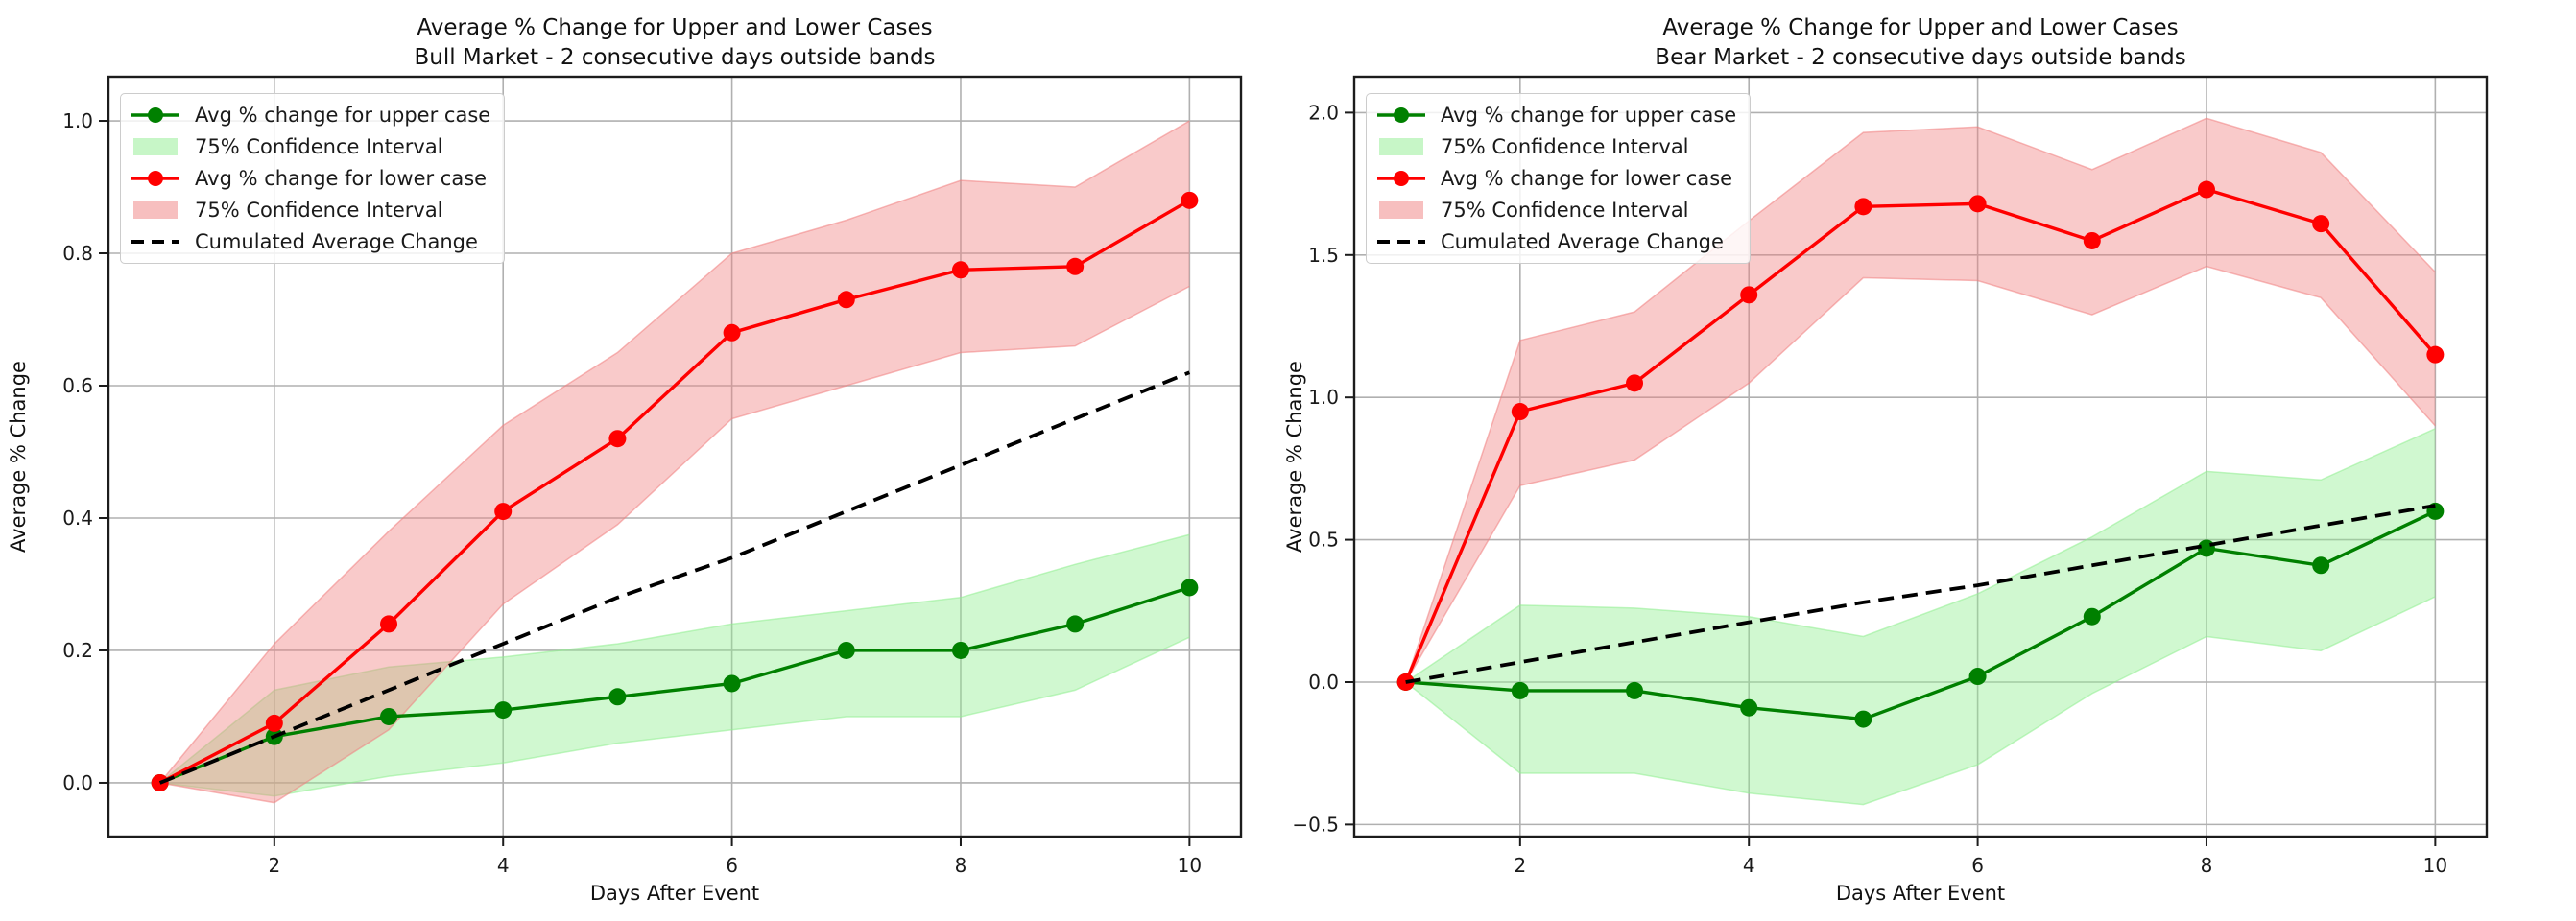  What do you see at coordinates (77, 518) in the screenshot?
I see `svg-text: 0.4` at bounding box center [77, 518].